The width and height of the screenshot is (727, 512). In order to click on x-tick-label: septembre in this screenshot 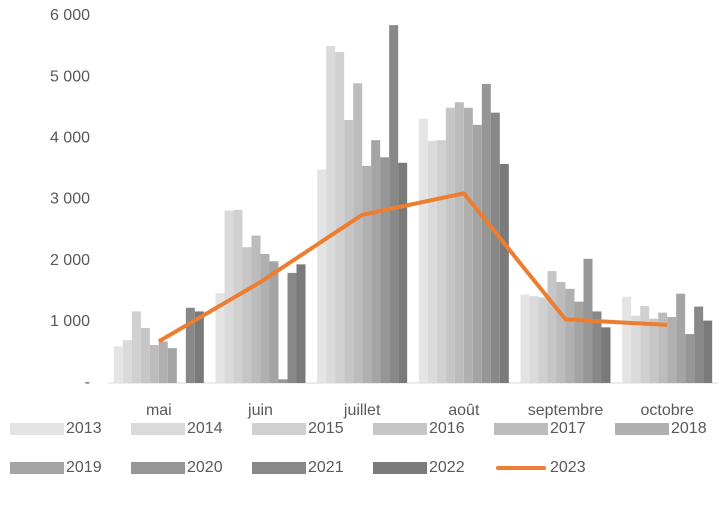, I will do `click(566, 410)`.